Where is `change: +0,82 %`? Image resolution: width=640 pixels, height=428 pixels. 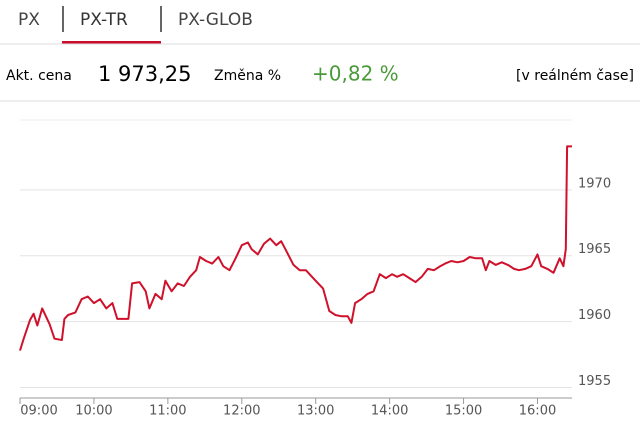
change: +0,82 % is located at coordinates (355, 74).